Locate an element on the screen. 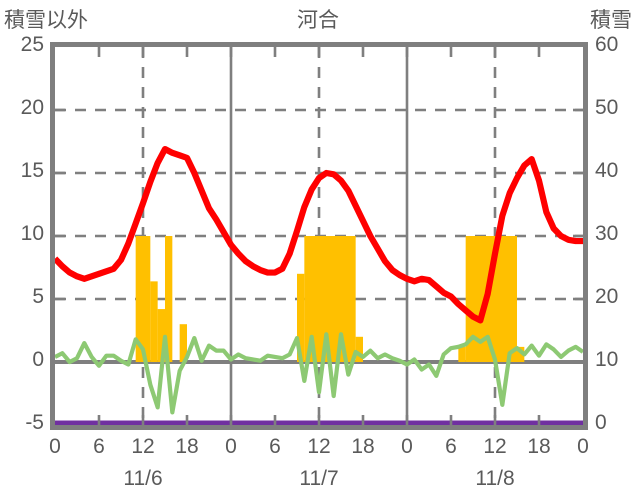 The image size is (636, 501). y-axis-right-tick-label: 0 is located at coordinates (601, 422).